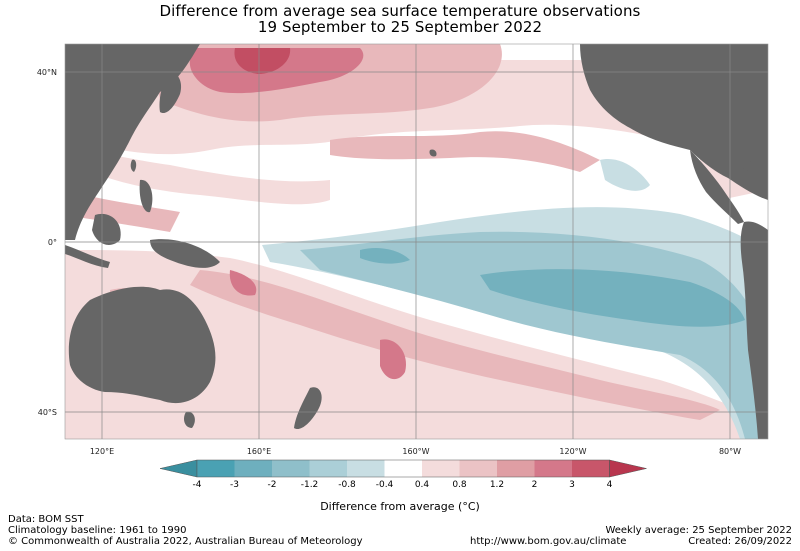  What do you see at coordinates (185, 253) in the screenshot?
I see `new-guinea` at bounding box center [185, 253].